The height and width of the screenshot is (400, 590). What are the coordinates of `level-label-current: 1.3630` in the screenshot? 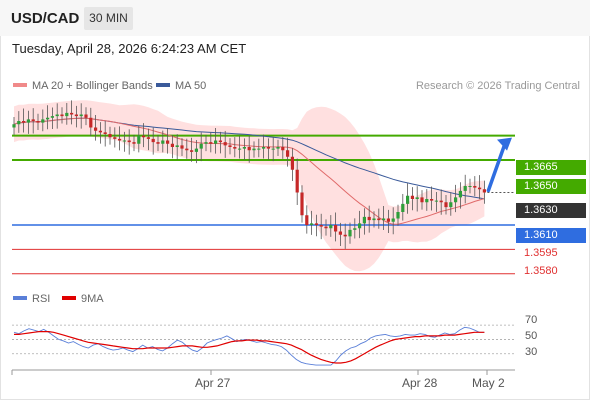 It's located at (551, 210).